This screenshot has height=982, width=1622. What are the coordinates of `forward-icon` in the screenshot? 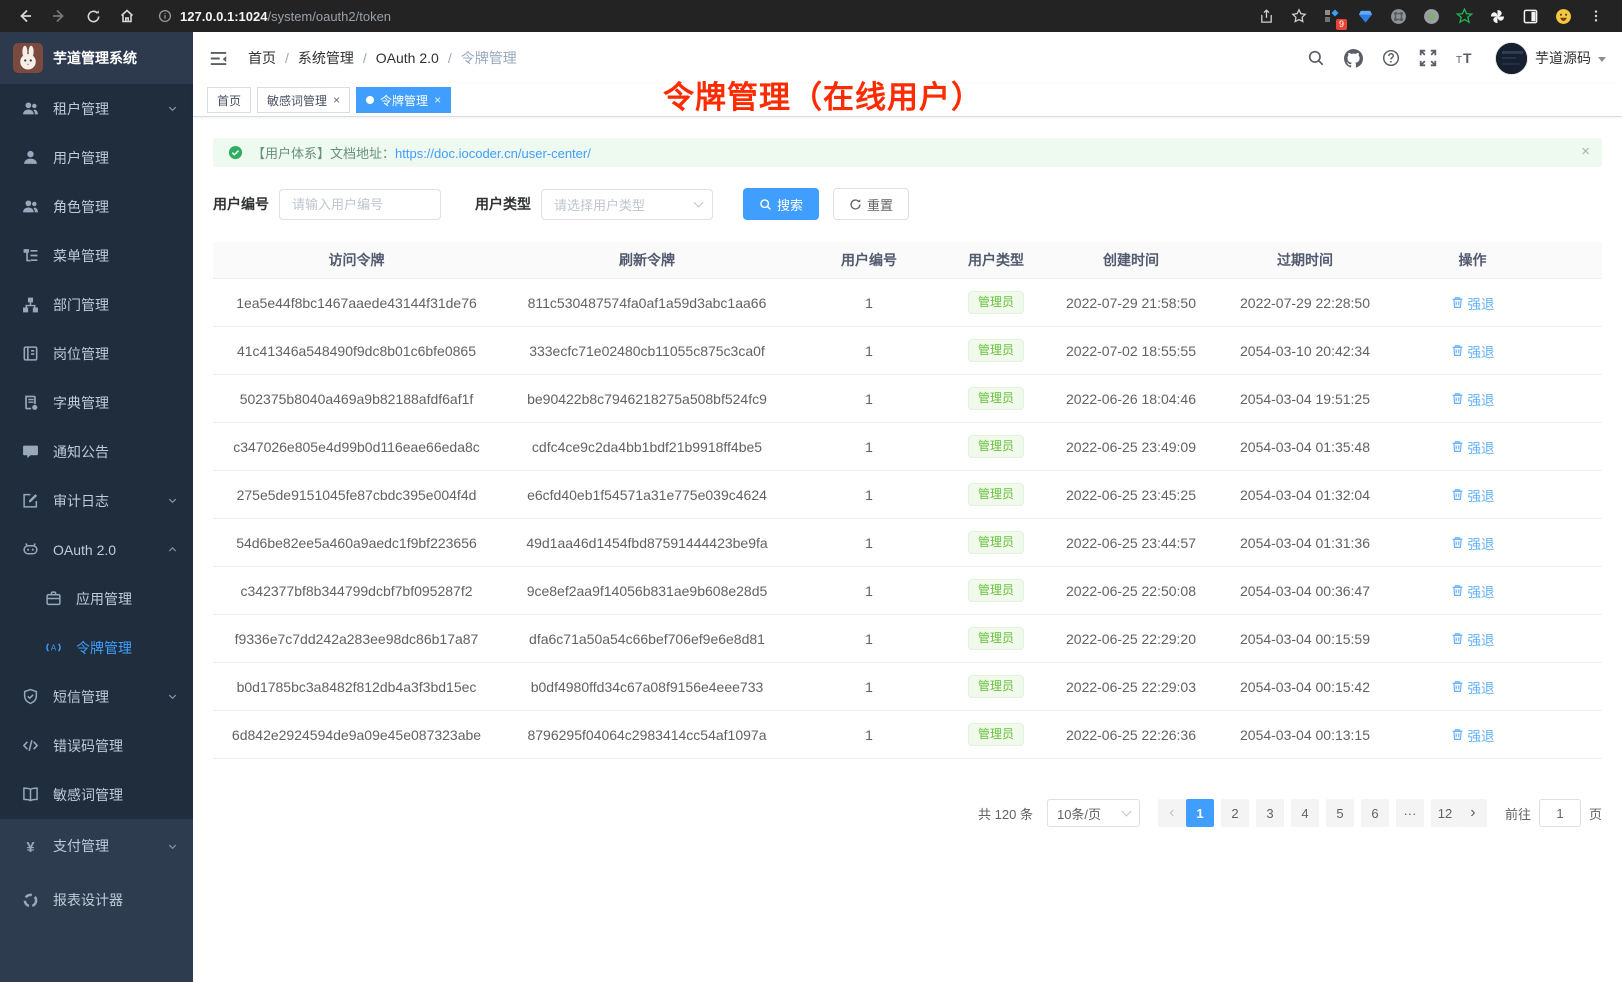 It's located at (59, 16).